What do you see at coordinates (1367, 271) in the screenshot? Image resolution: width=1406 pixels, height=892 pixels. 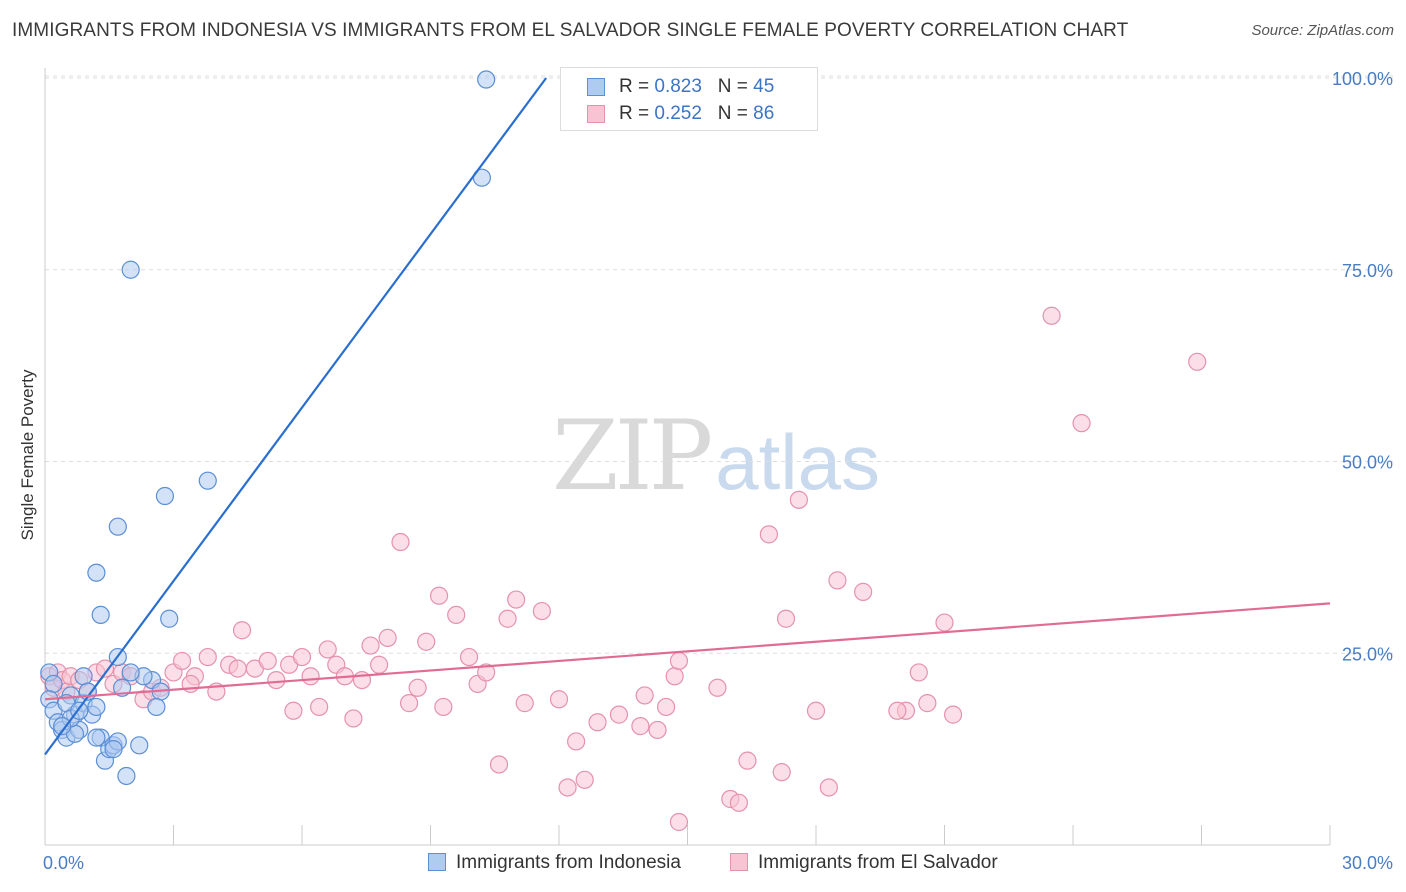 I see `y-tick-label: 75.0%` at bounding box center [1367, 271].